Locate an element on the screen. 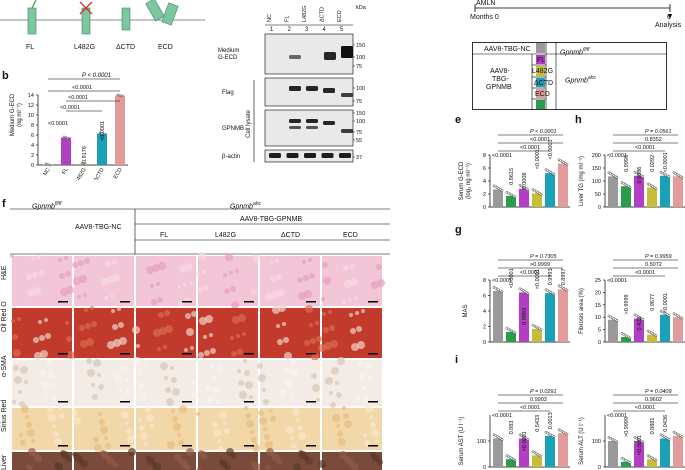 This screenshot has width=685, height=470. scale-bar is located at coordinates (311, 446).